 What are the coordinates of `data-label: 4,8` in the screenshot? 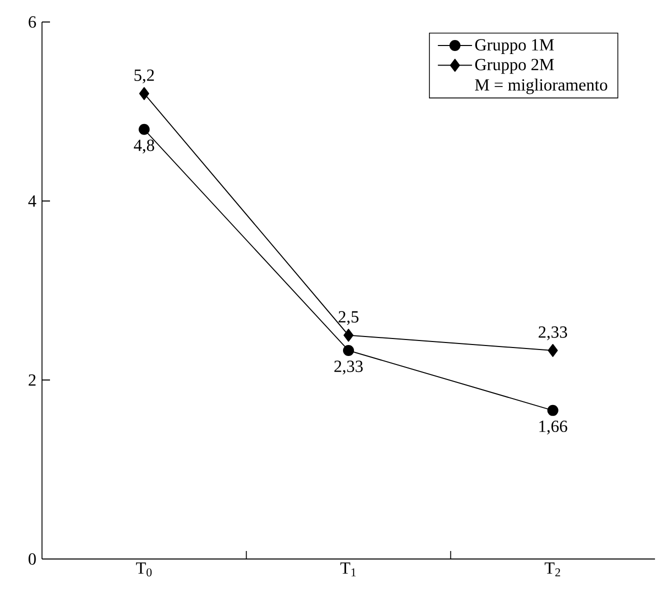 It's located at (144, 147).